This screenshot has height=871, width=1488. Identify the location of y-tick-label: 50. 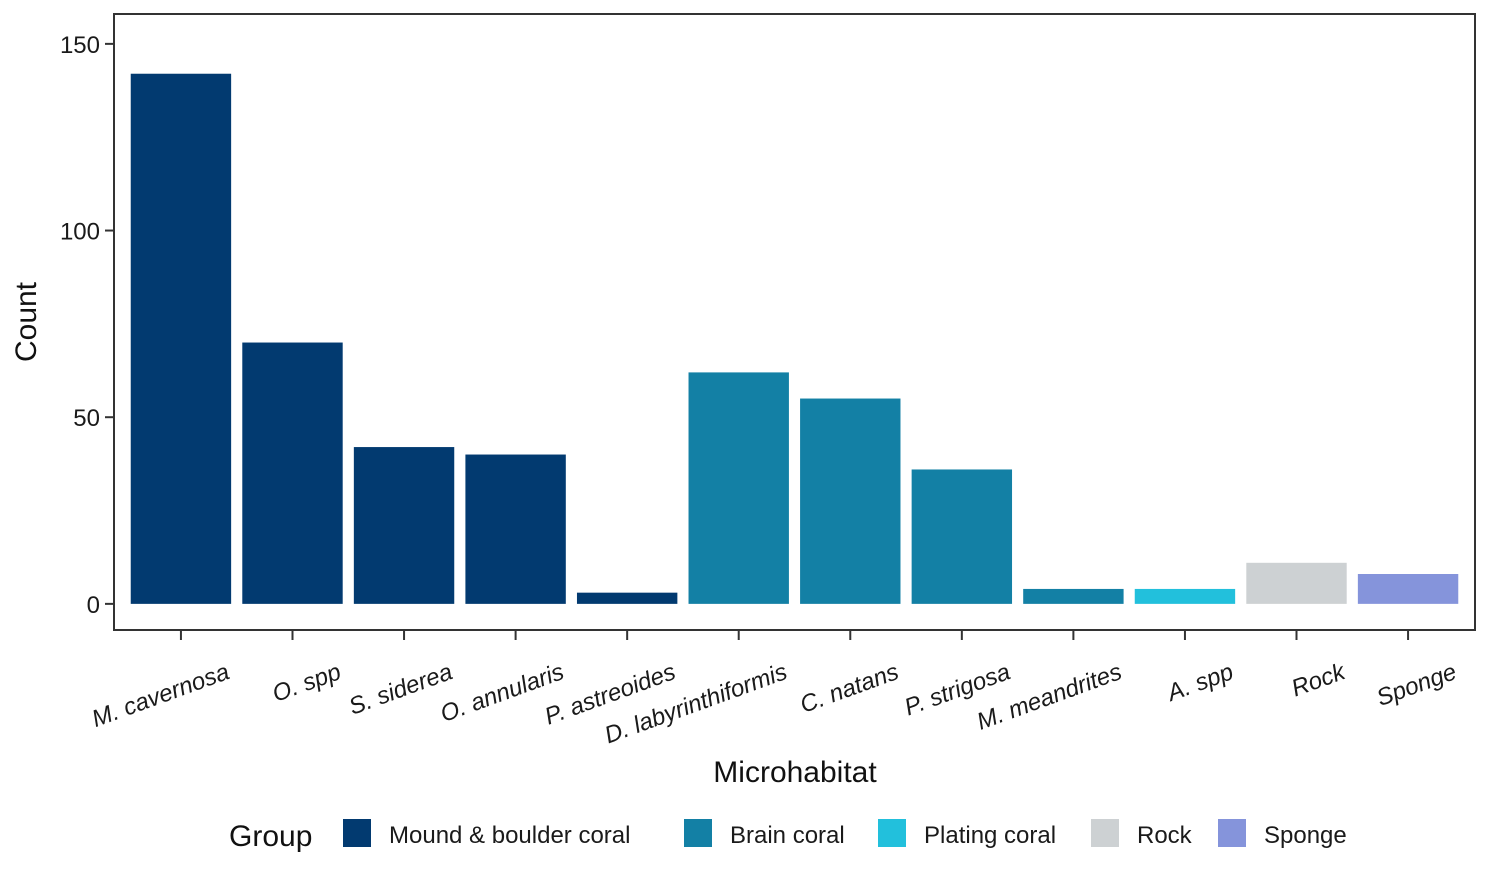
(86, 418).